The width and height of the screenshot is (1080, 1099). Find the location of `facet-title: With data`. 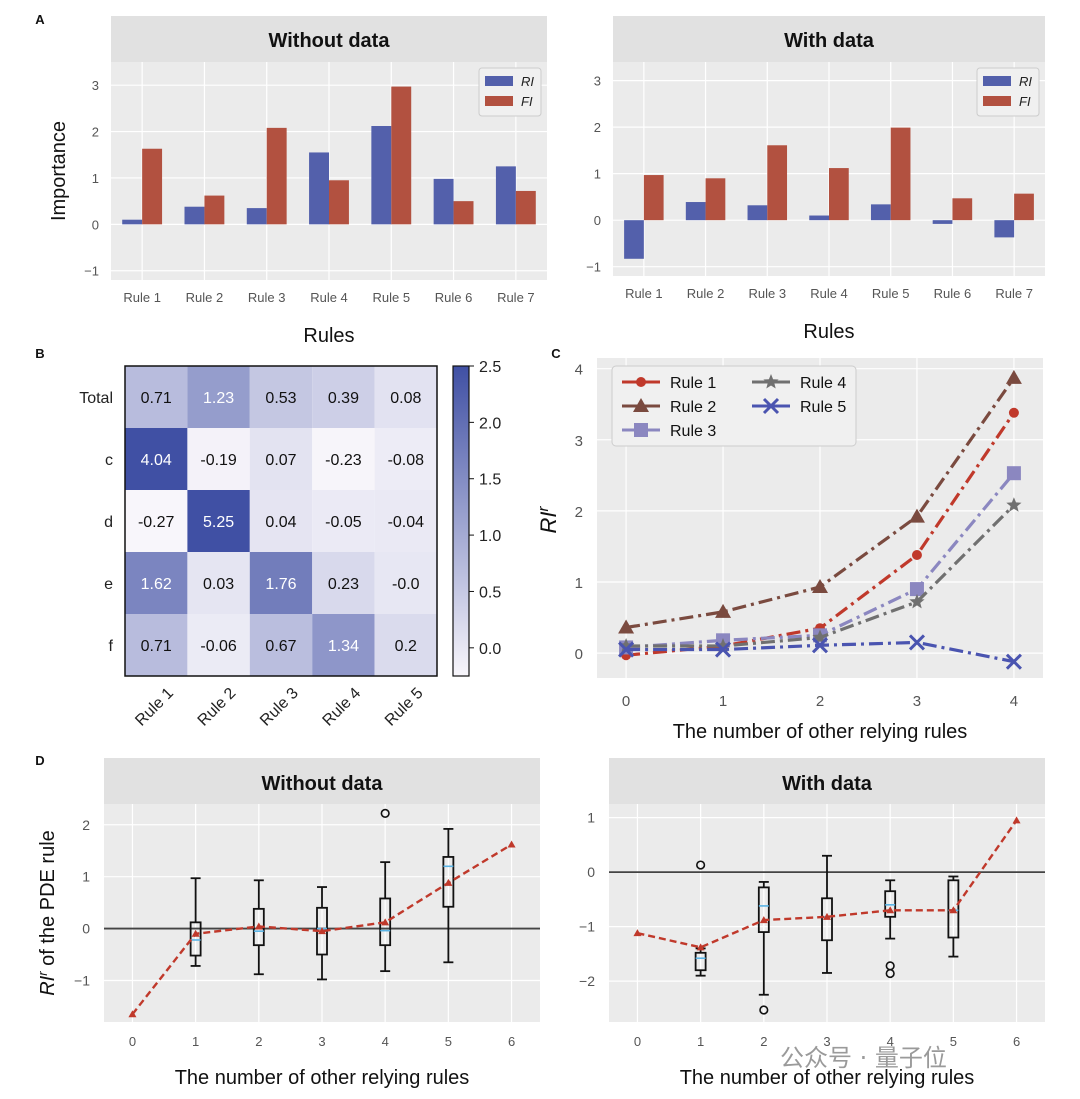

facet-title: With data is located at coordinates (829, 41).